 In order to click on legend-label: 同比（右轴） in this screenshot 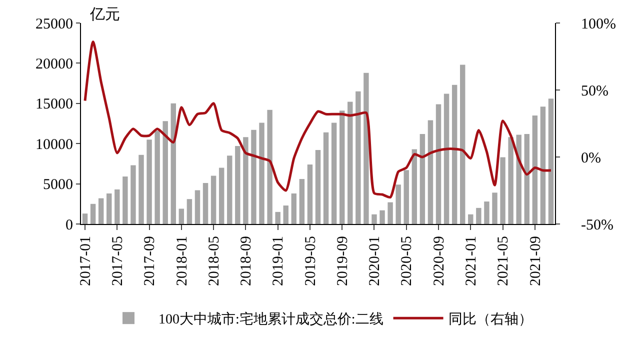, I will do `click(490, 320)`.